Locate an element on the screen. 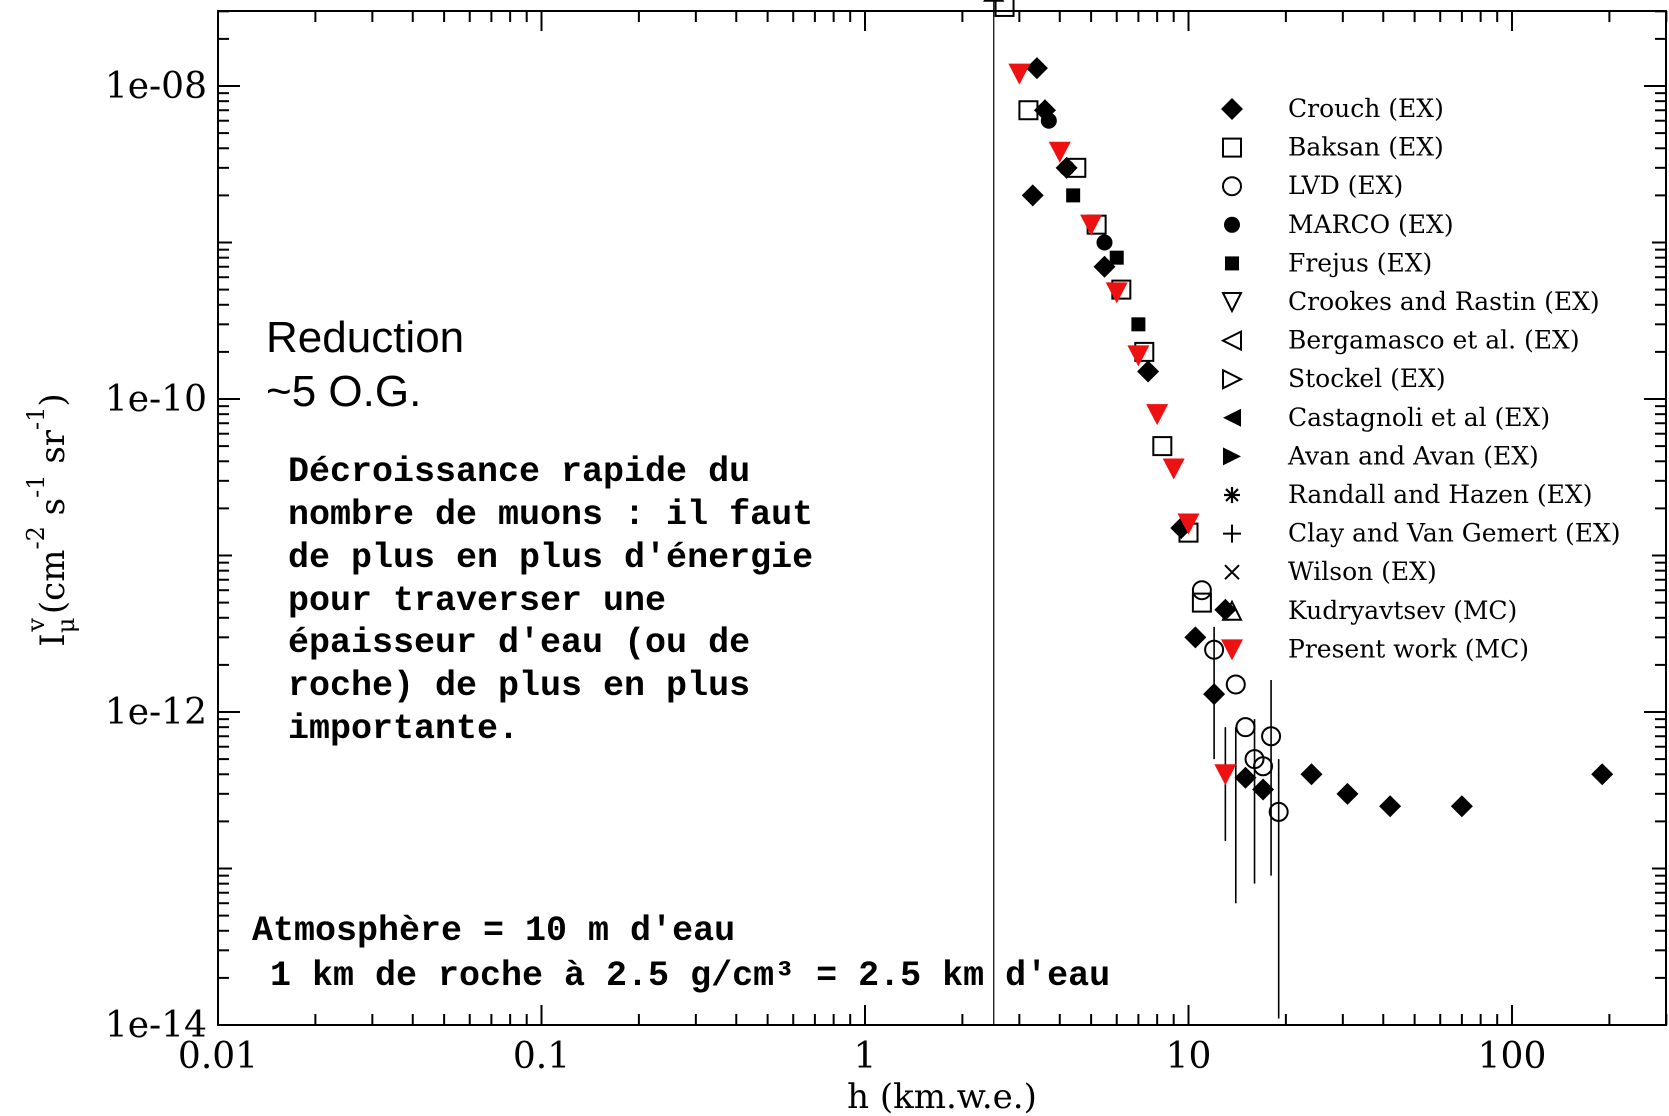  legend-label-wilson-ex: Wilson (EX) is located at coordinates (1362, 571).